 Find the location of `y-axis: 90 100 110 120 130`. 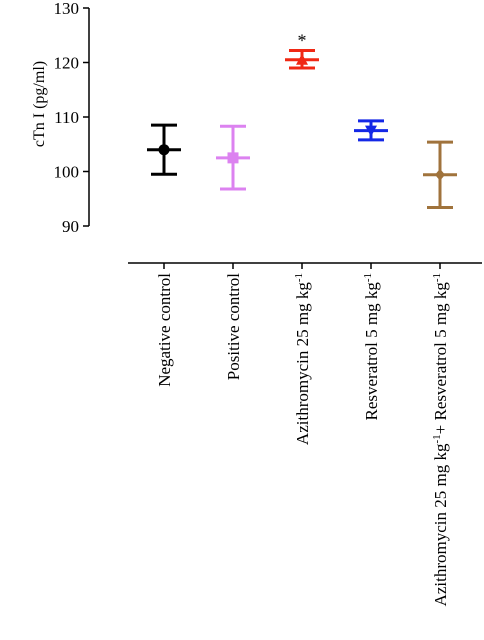

y-axis: 90 100 110 120 130 is located at coordinates (72, 118).